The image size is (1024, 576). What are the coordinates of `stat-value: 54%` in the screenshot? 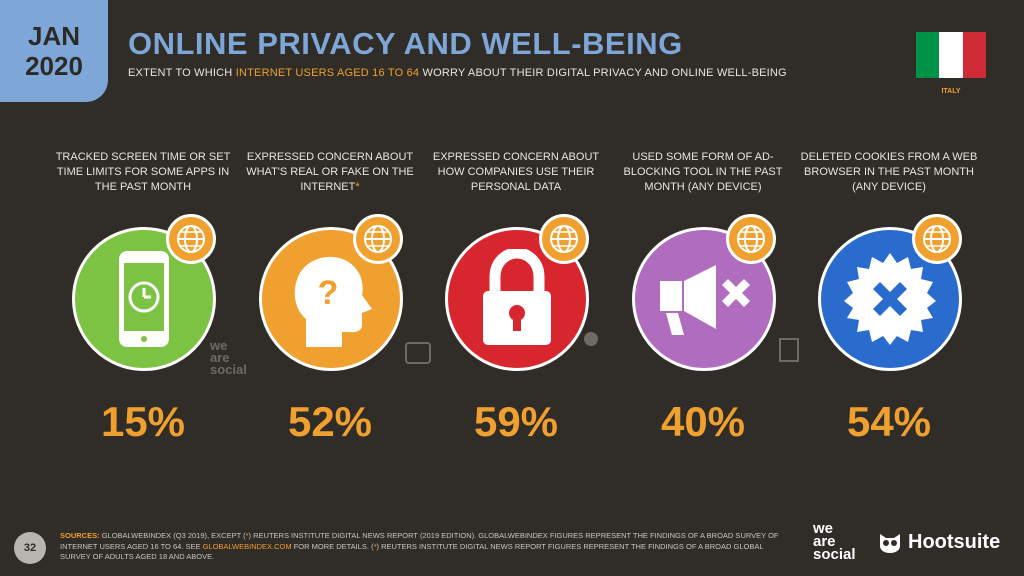 It's located at (889, 421).